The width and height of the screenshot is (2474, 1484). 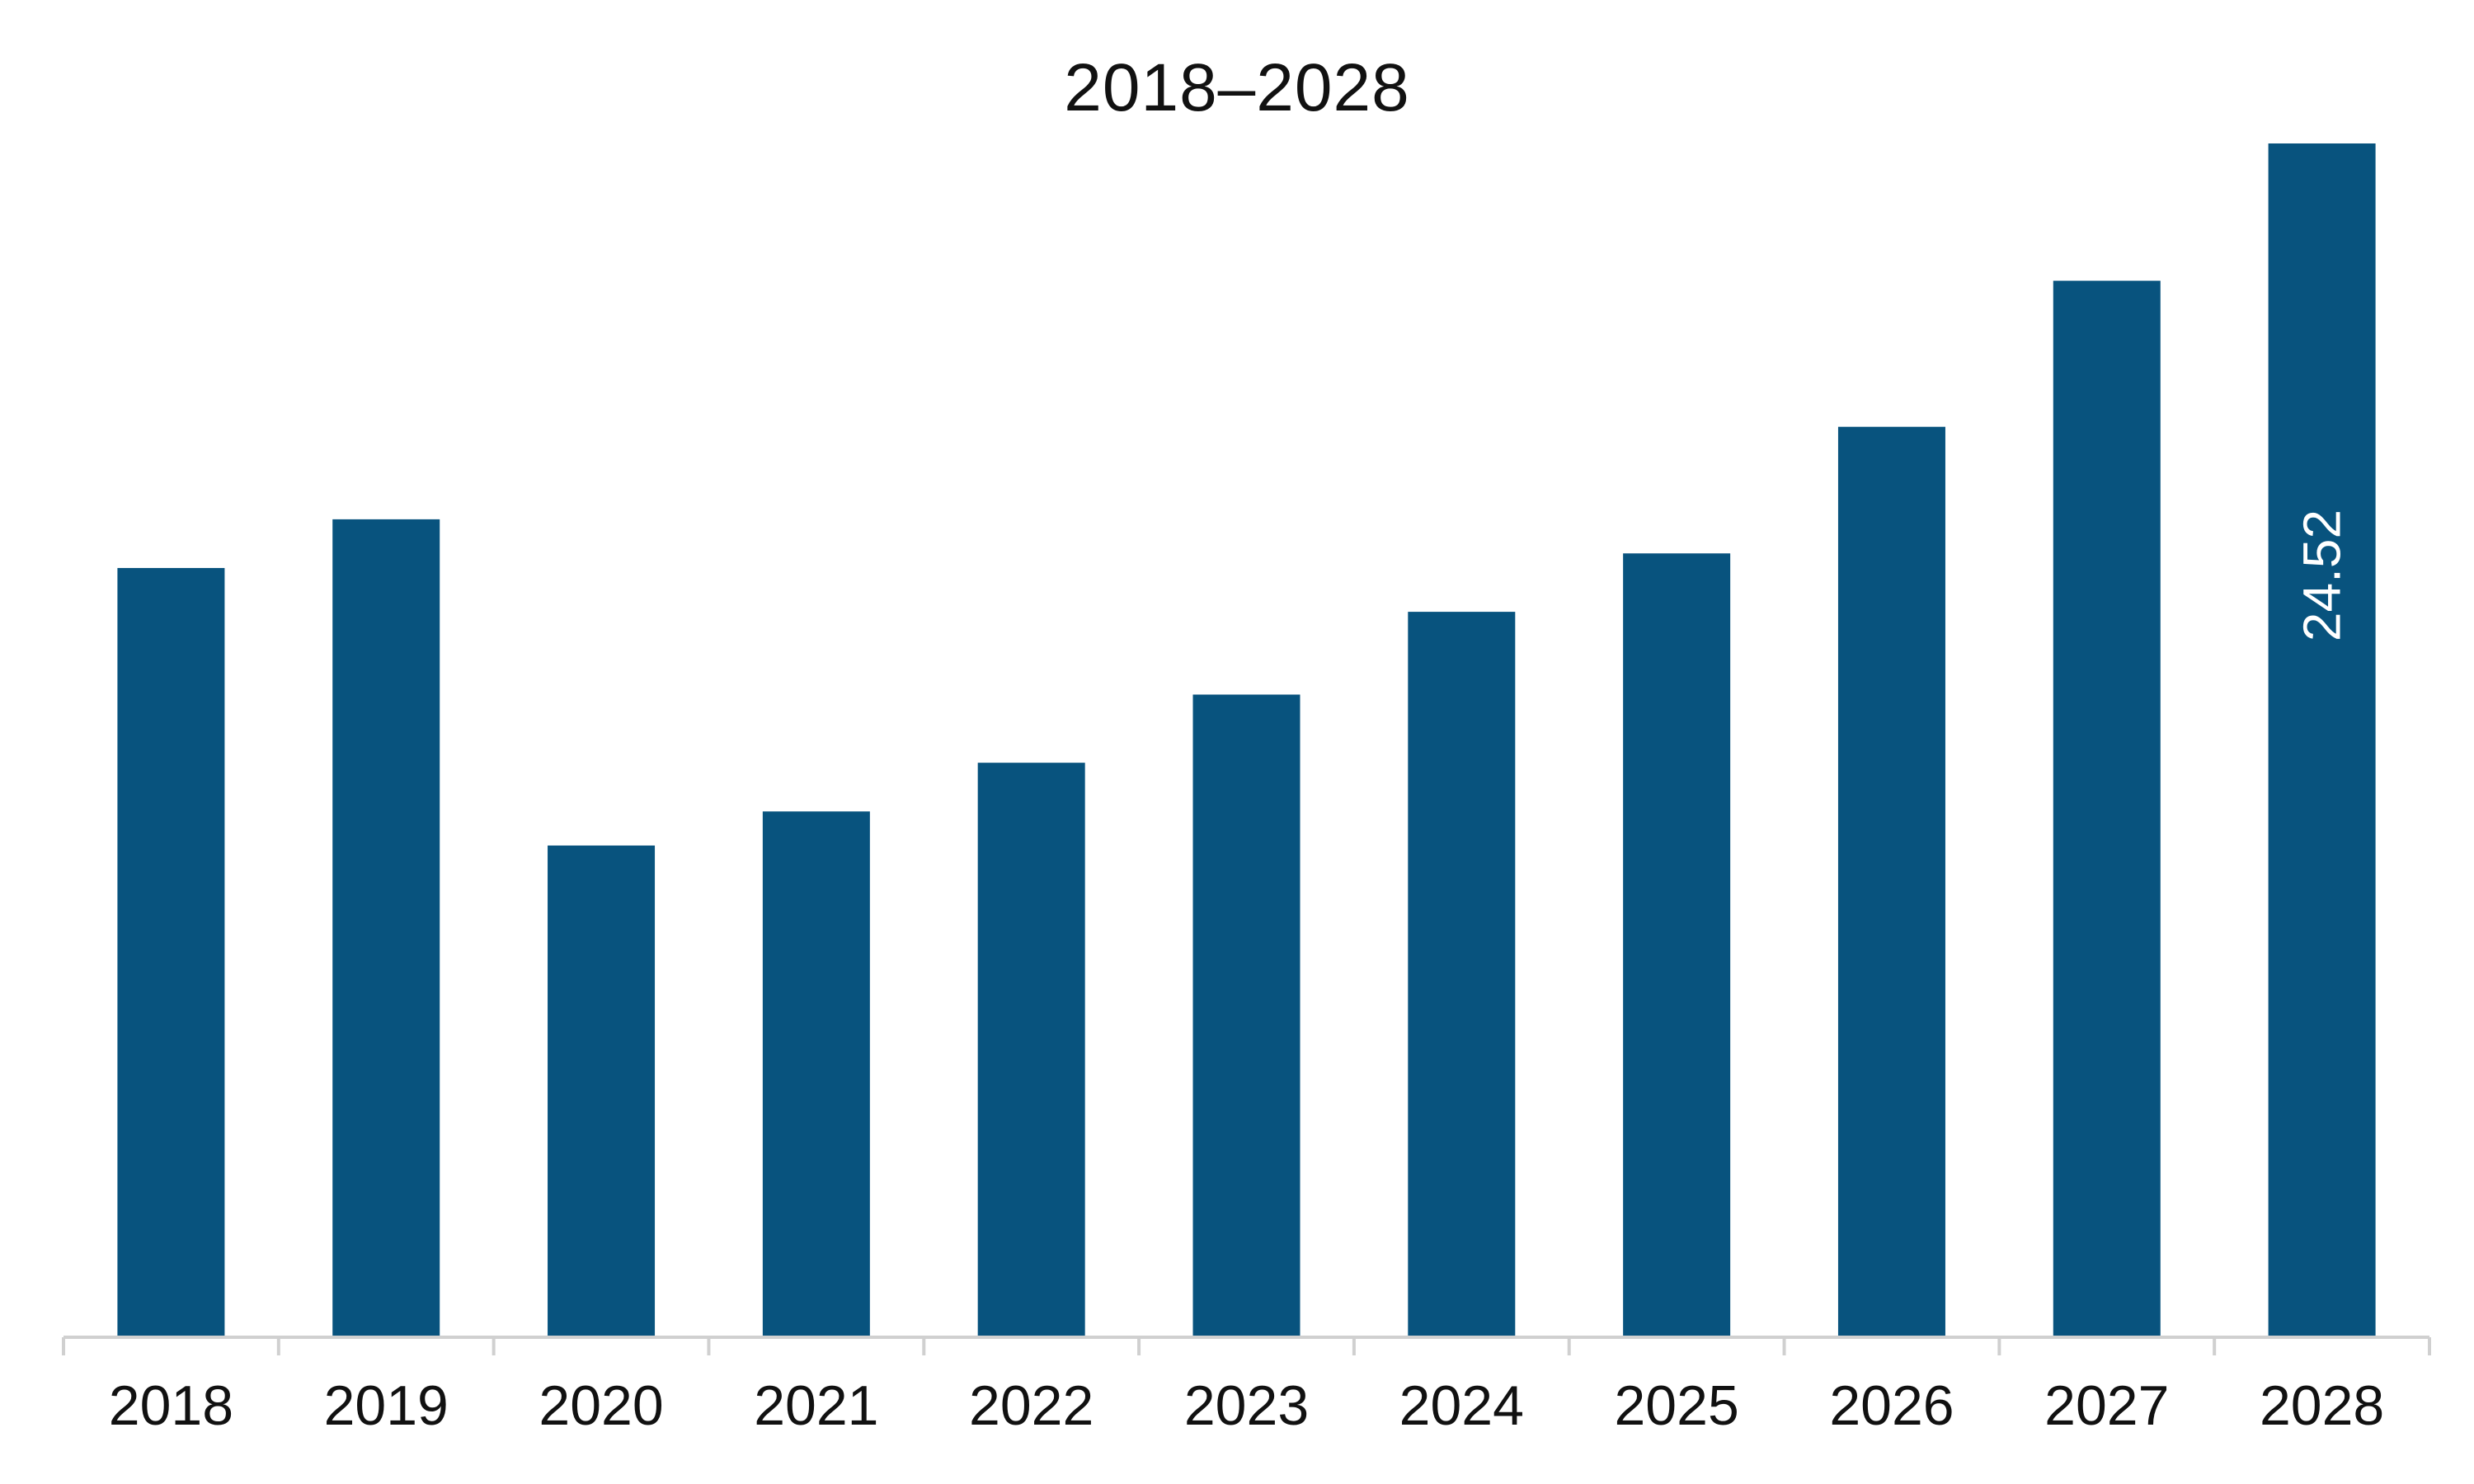 What do you see at coordinates (2107, 809) in the screenshot?
I see `bar-2027` at bounding box center [2107, 809].